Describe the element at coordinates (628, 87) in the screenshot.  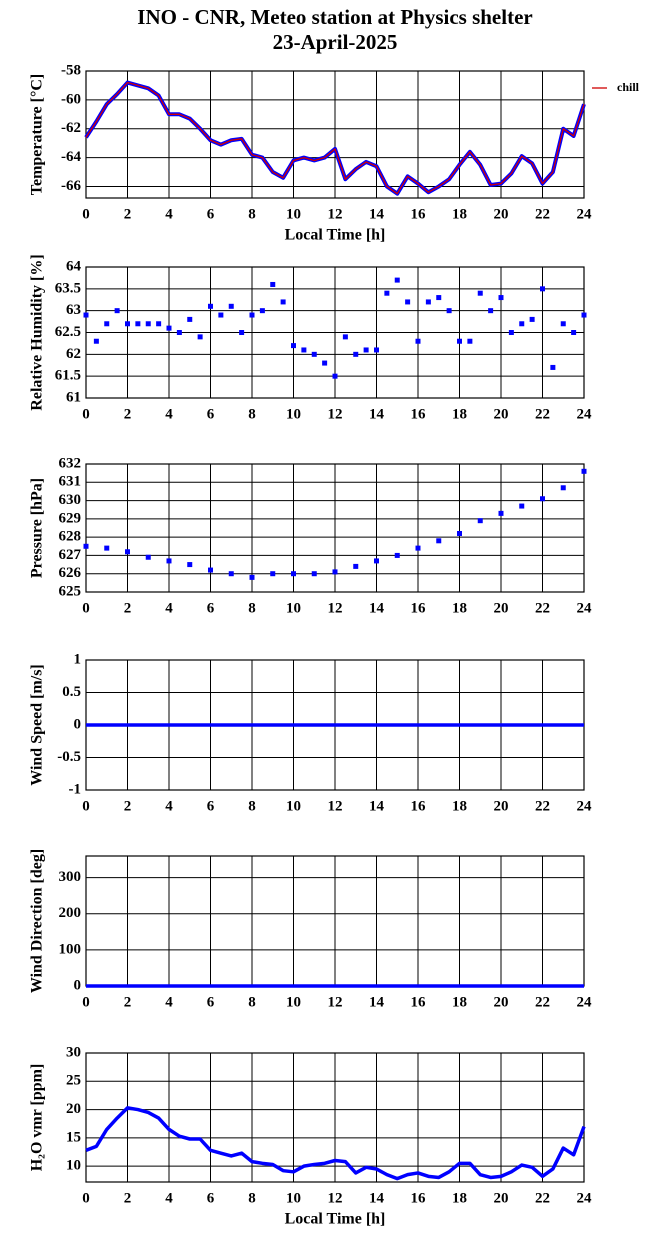
I see `legend-label: chill` at that location.